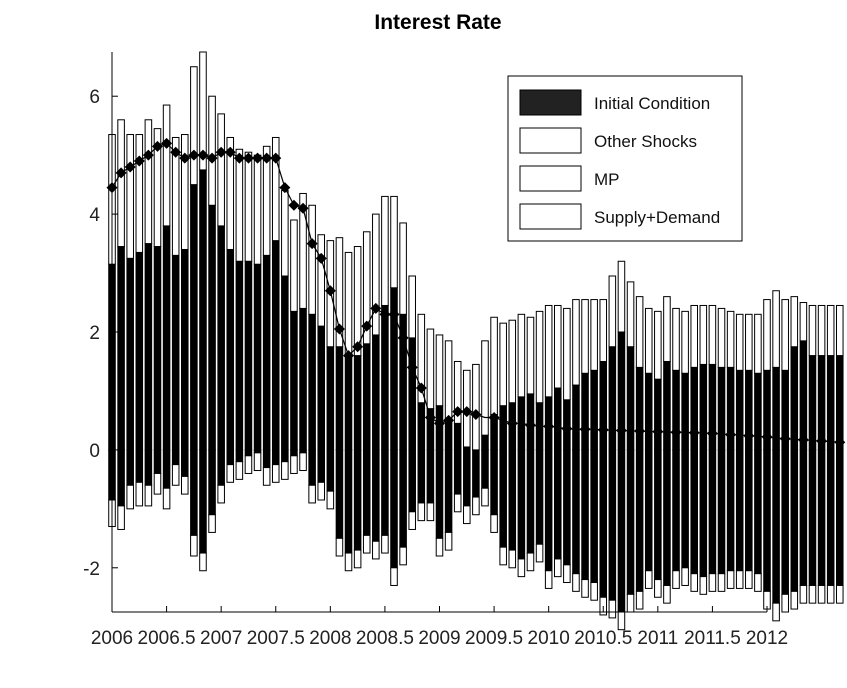  I want to click on legend-label: Initial Condition, so click(652, 103).